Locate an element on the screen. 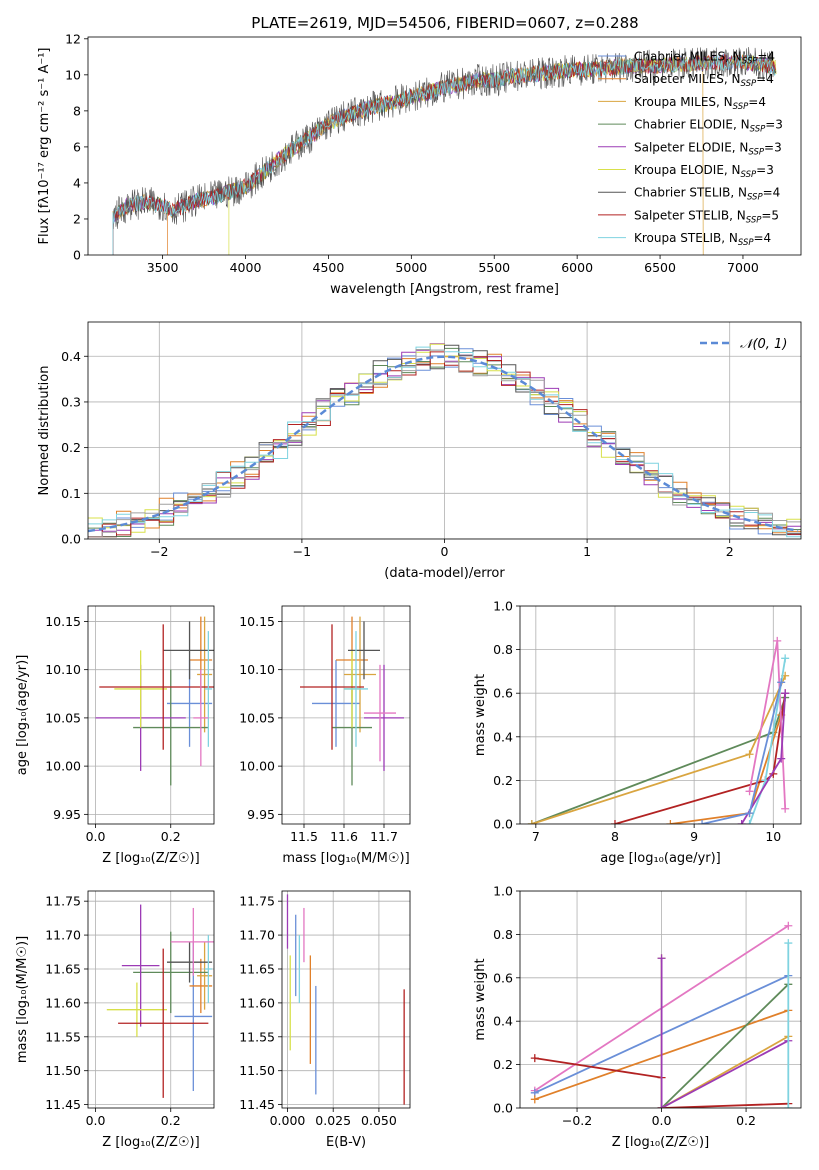 The image size is (819, 1170). legend-label: Salpeter STELIB, NSSP=5 is located at coordinates (706, 216).